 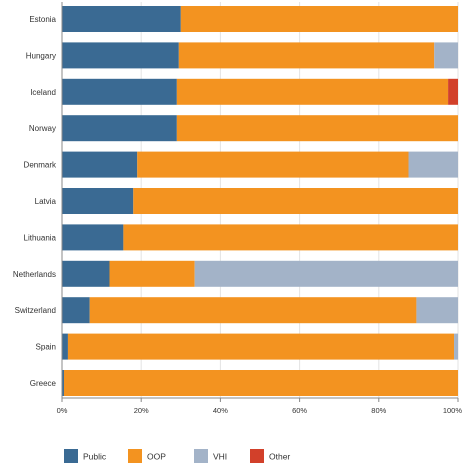 I want to click on category-label: Estonia, so click(x=42, y=19).